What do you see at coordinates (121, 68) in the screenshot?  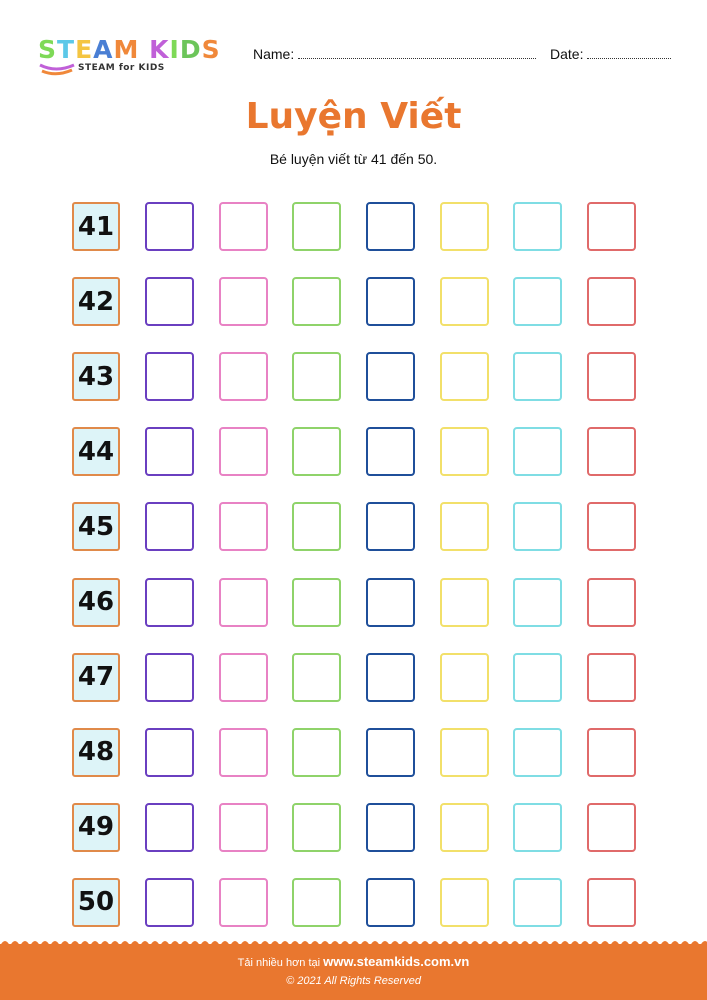 I see `logo-tagline: STEAM for KIDS` at bounding box center [121, 68].